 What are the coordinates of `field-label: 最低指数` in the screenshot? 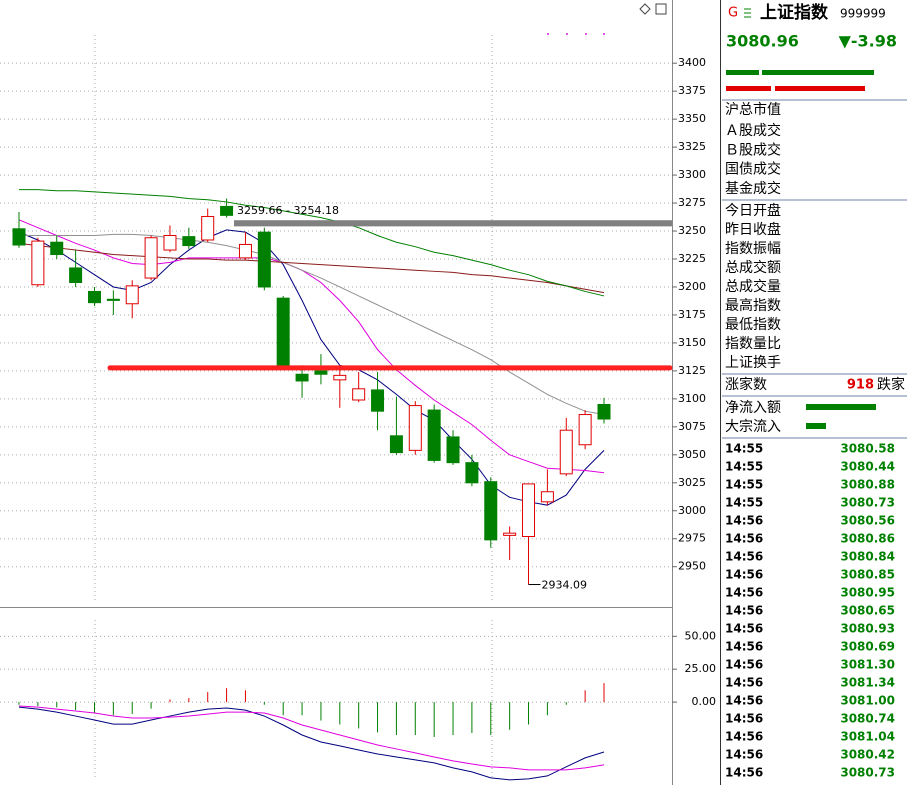 It's located at (753, 325).